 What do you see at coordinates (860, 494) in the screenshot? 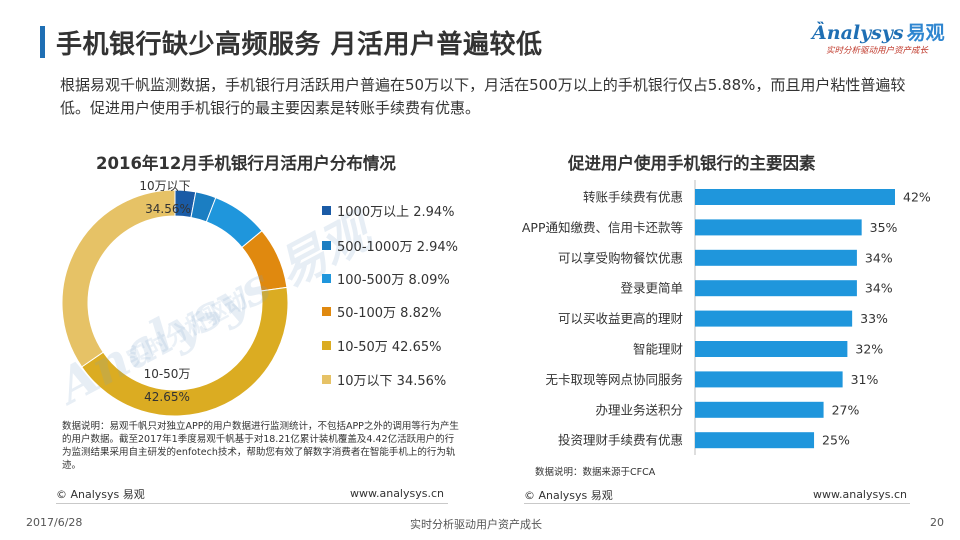
I see `right-footer-url: www.analysys.cn` at bounding box center [860, 494].